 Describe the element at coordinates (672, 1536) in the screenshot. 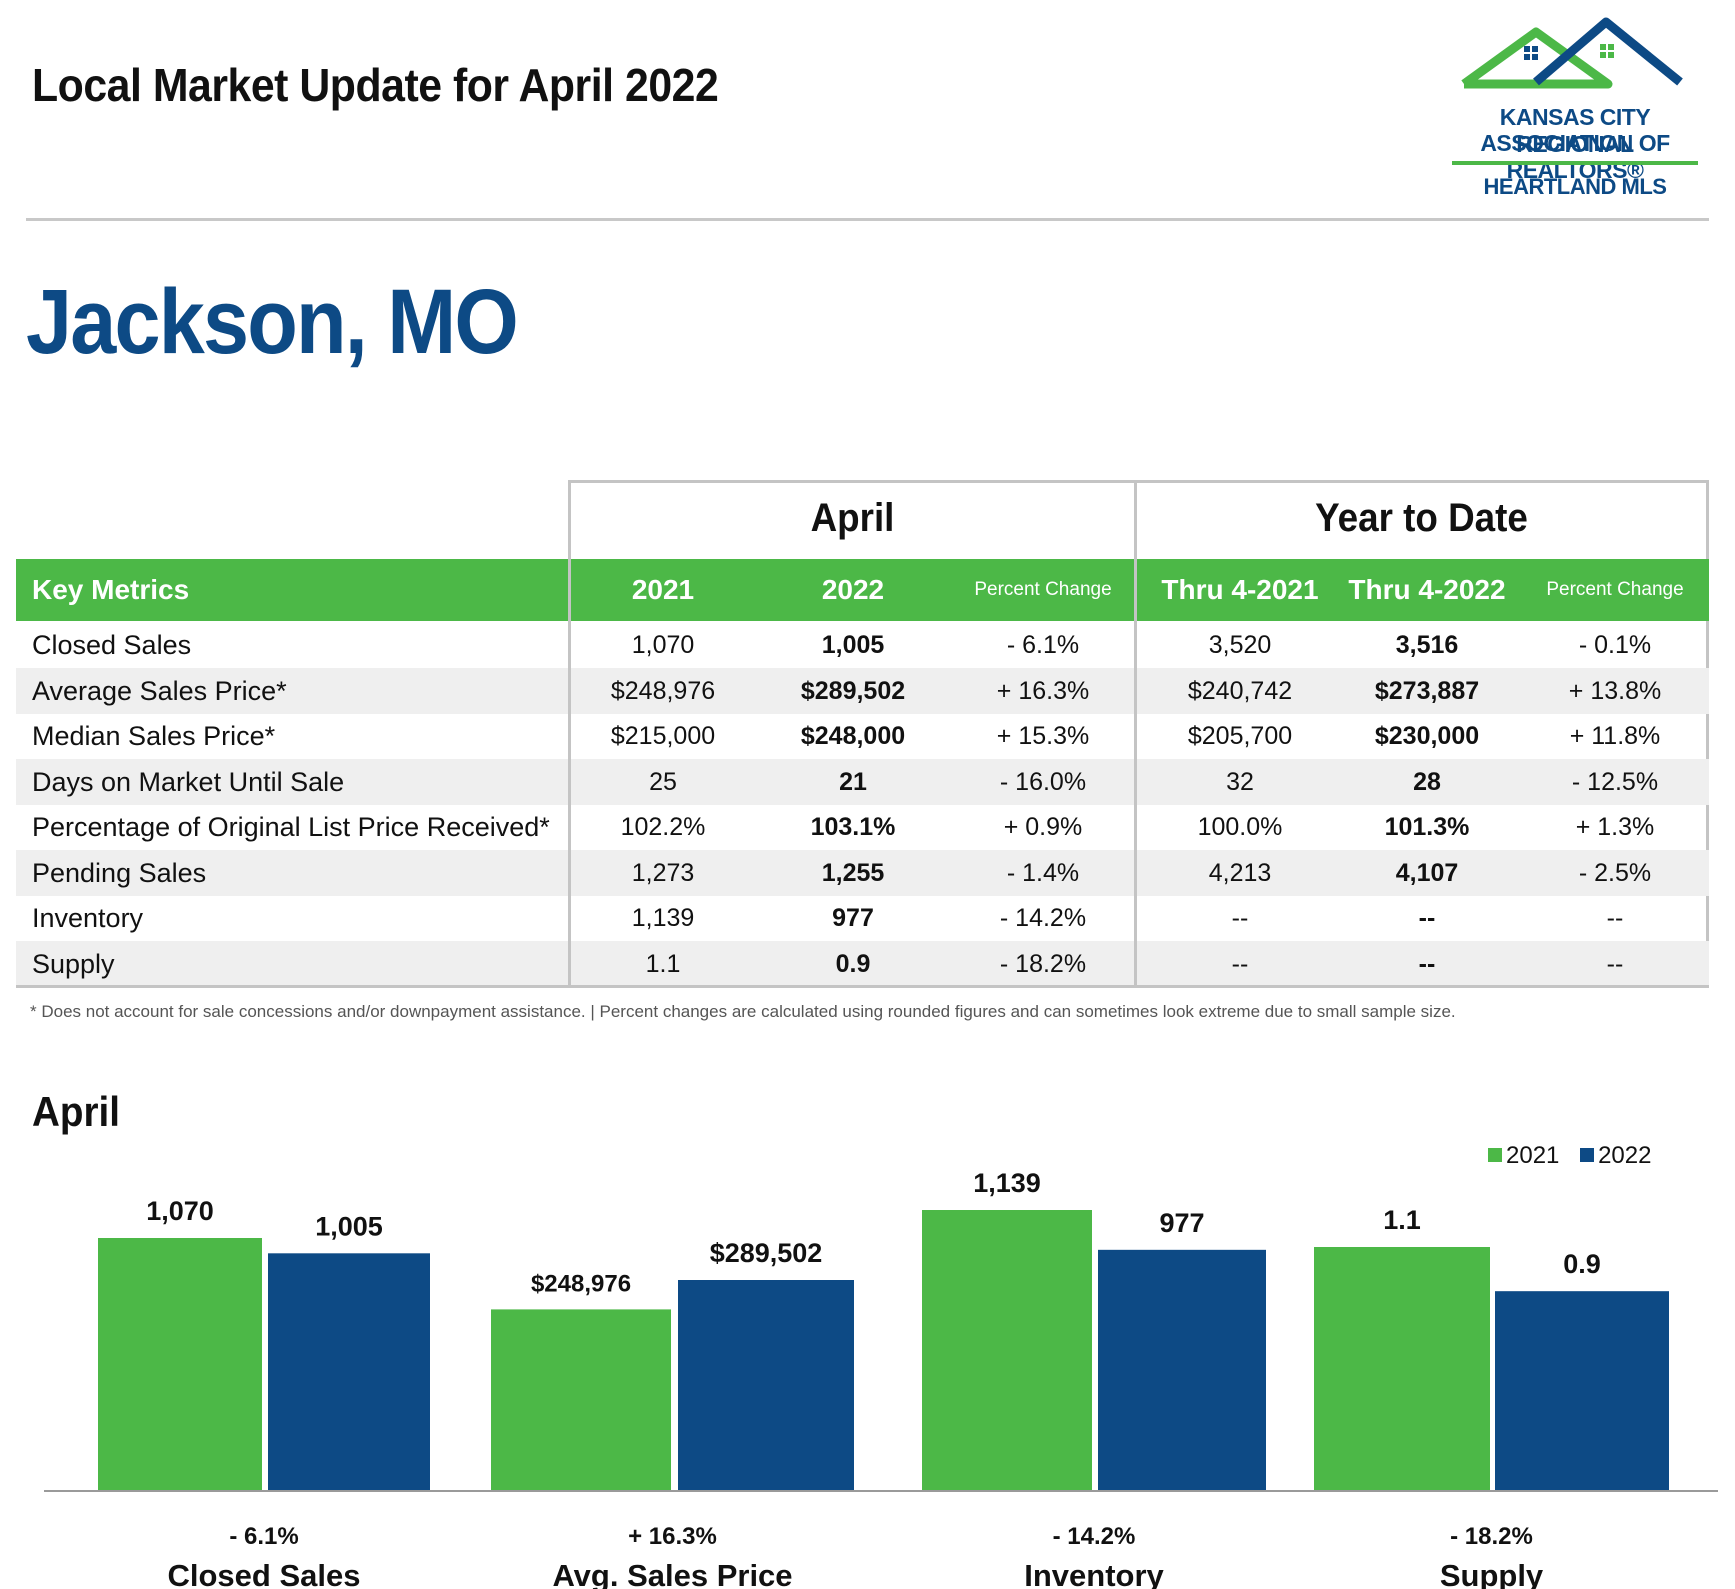

I see `category-change-label: + 16.3%` at that location.